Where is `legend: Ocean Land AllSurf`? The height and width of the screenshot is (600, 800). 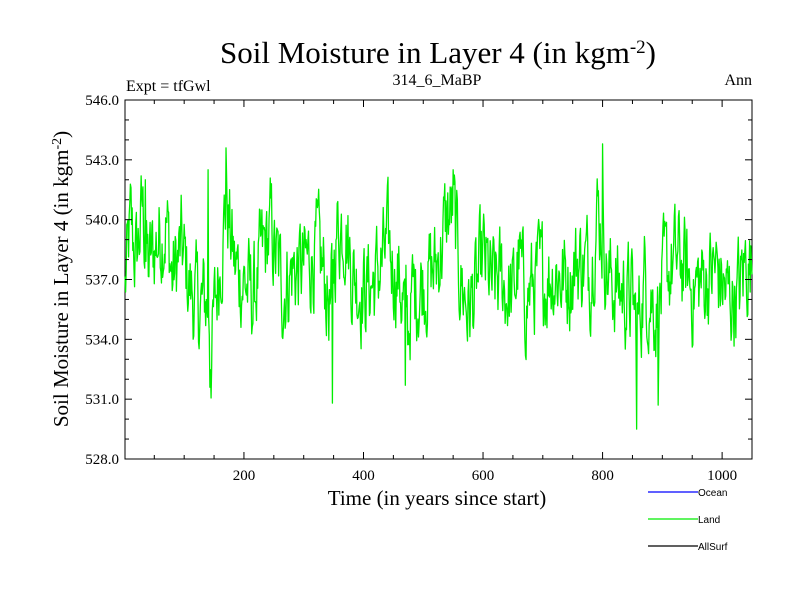 legend: Ocean Land AllSurf is located at coordinates (688, 520).